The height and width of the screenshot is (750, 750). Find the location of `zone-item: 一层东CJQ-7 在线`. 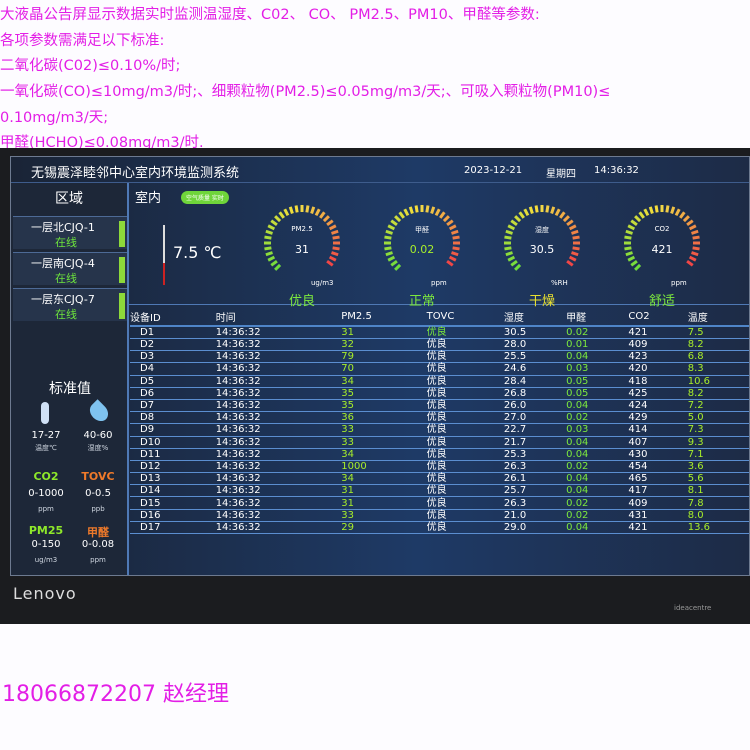

zone-item: 一层东CJQ-7 在线 is located at coordinates (70, 304).